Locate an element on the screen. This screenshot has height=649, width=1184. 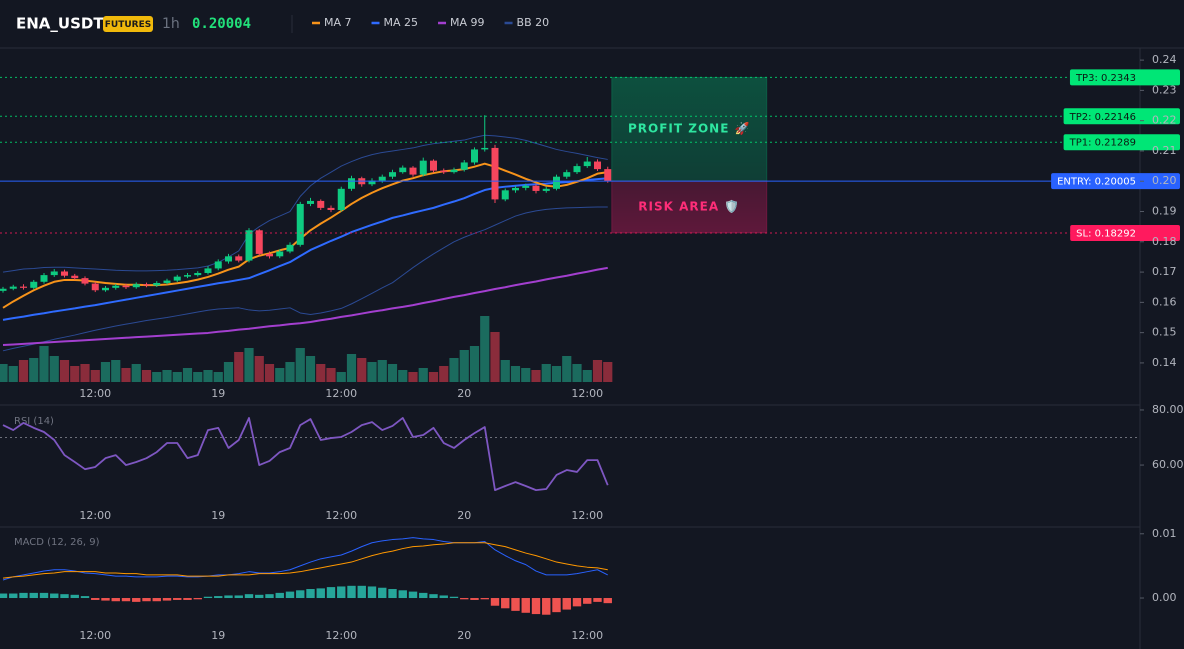
y-tick-label: 0.15 is located at coordinates (1164, 332).